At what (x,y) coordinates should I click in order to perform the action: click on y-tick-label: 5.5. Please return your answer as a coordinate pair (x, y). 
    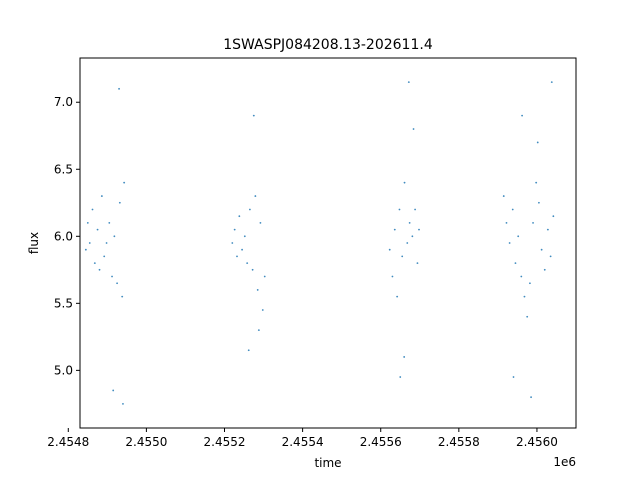
    Looking at the image, I should click on (63, 303).